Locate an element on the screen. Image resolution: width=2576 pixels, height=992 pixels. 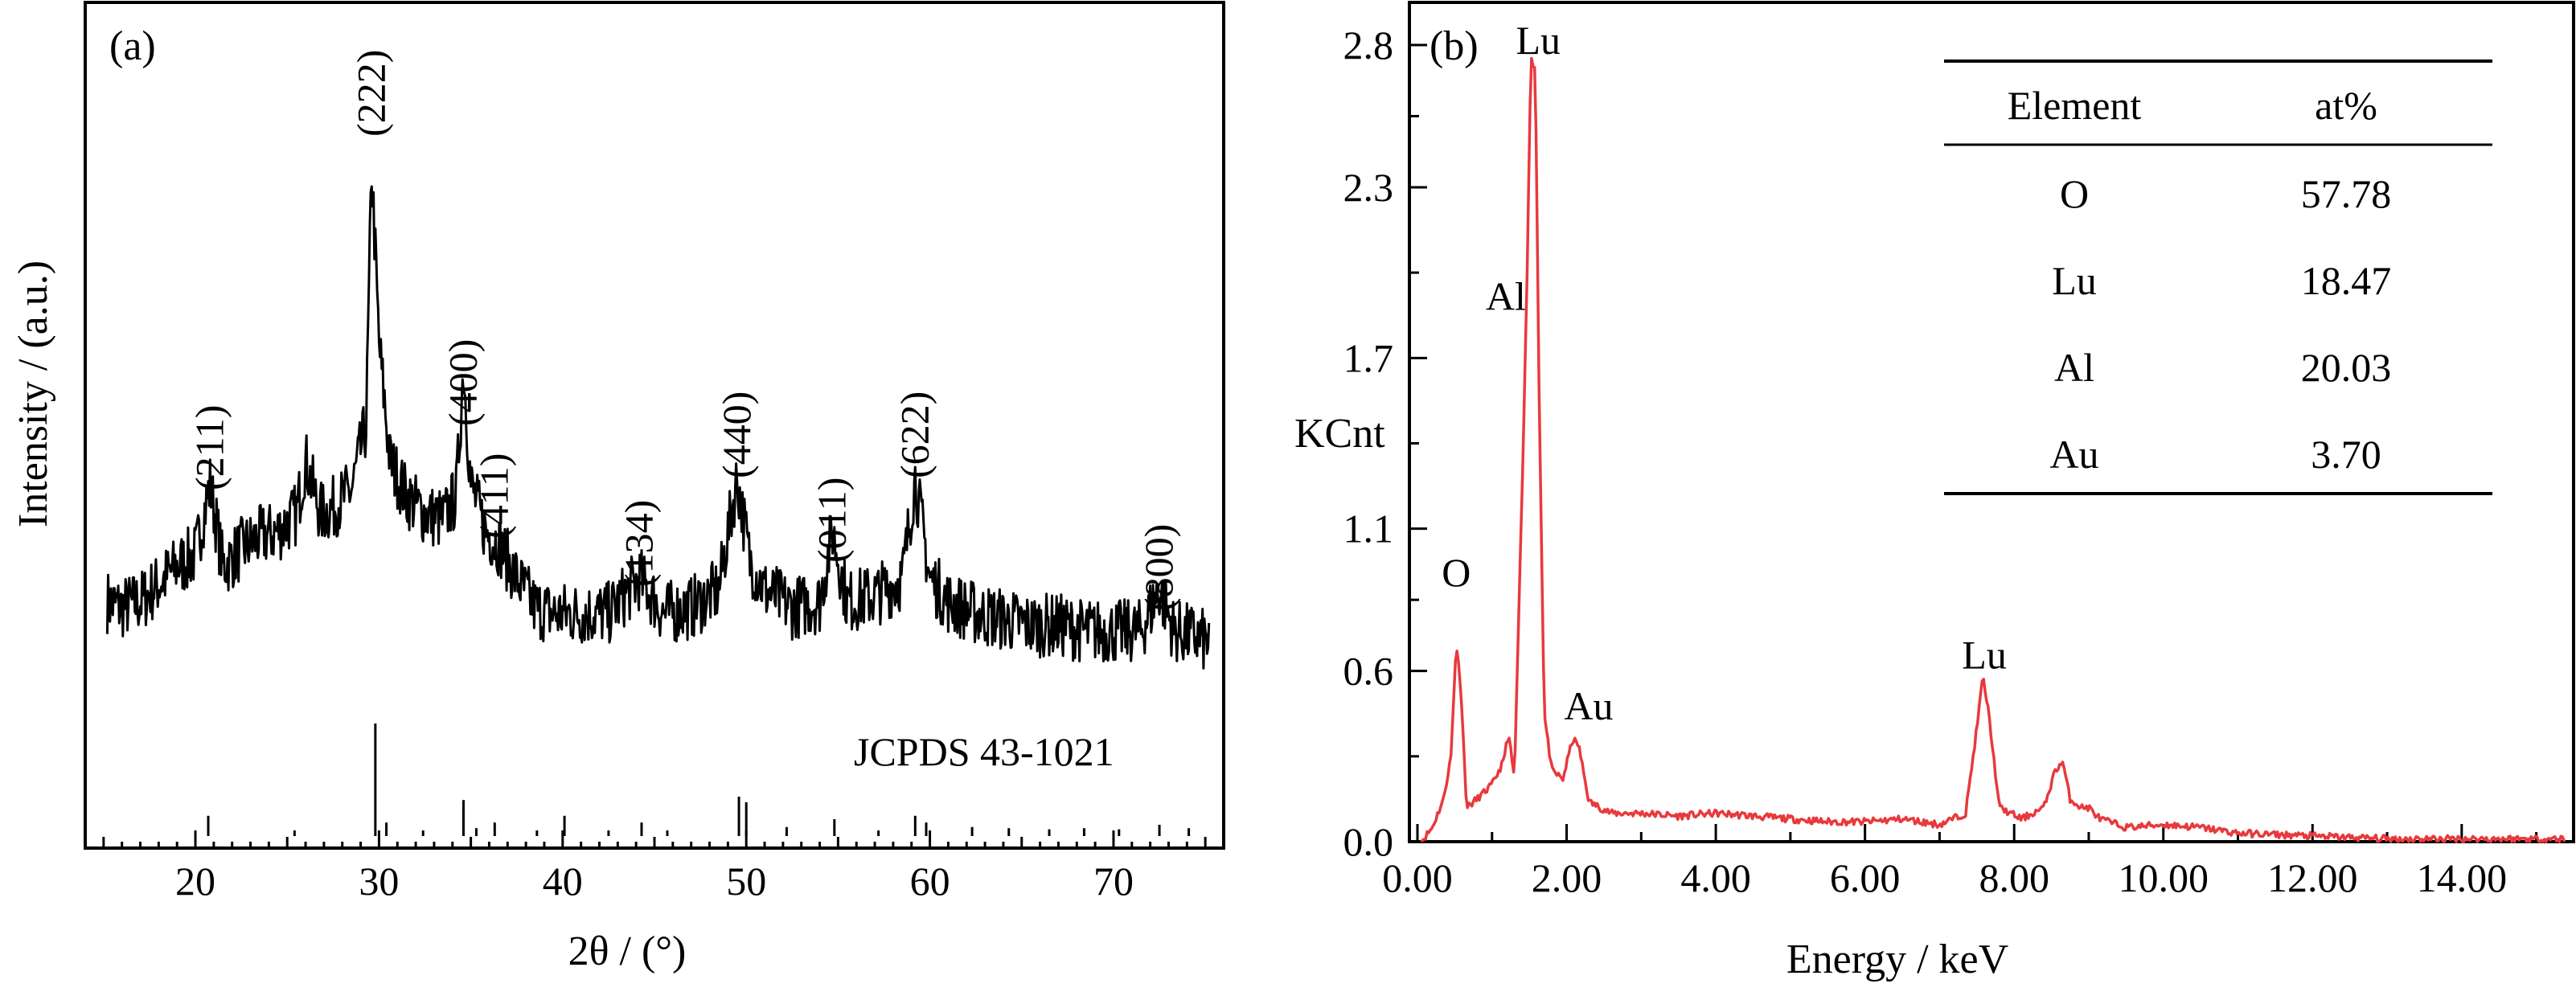
peak-label: (211) is located at coordinates (209, 447).